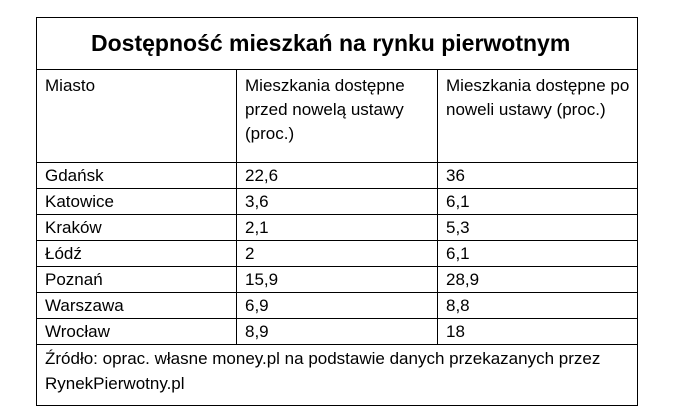 Image resolution: width=688 pixels, height=418 pixels. Describe the element at coordinates (137, 116) in the screenshot. I see `header-city: Miasto` at that location.